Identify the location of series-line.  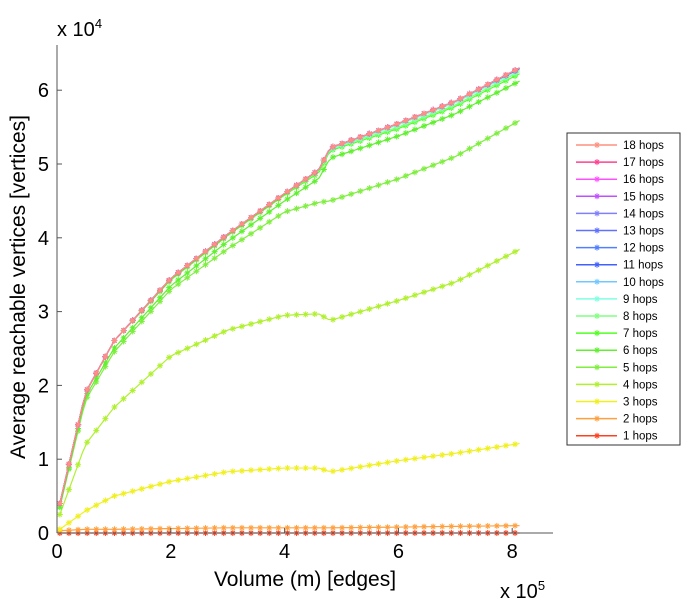
(289, 486).